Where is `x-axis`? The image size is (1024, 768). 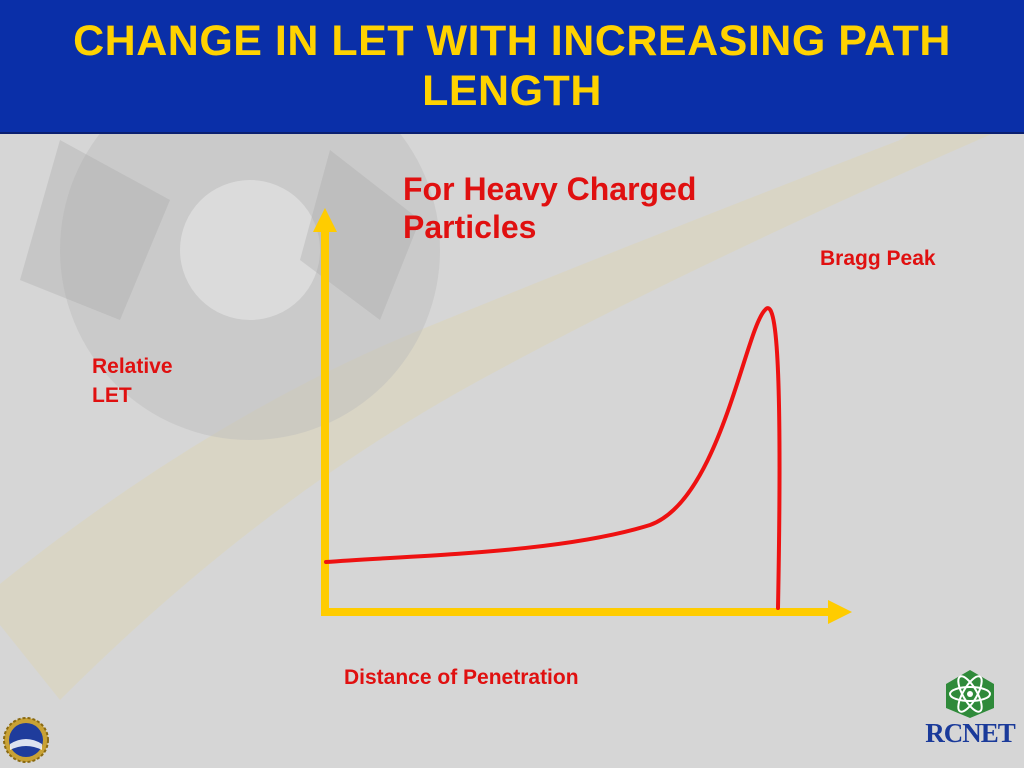
x-axis is located at coordinates (586, 612).